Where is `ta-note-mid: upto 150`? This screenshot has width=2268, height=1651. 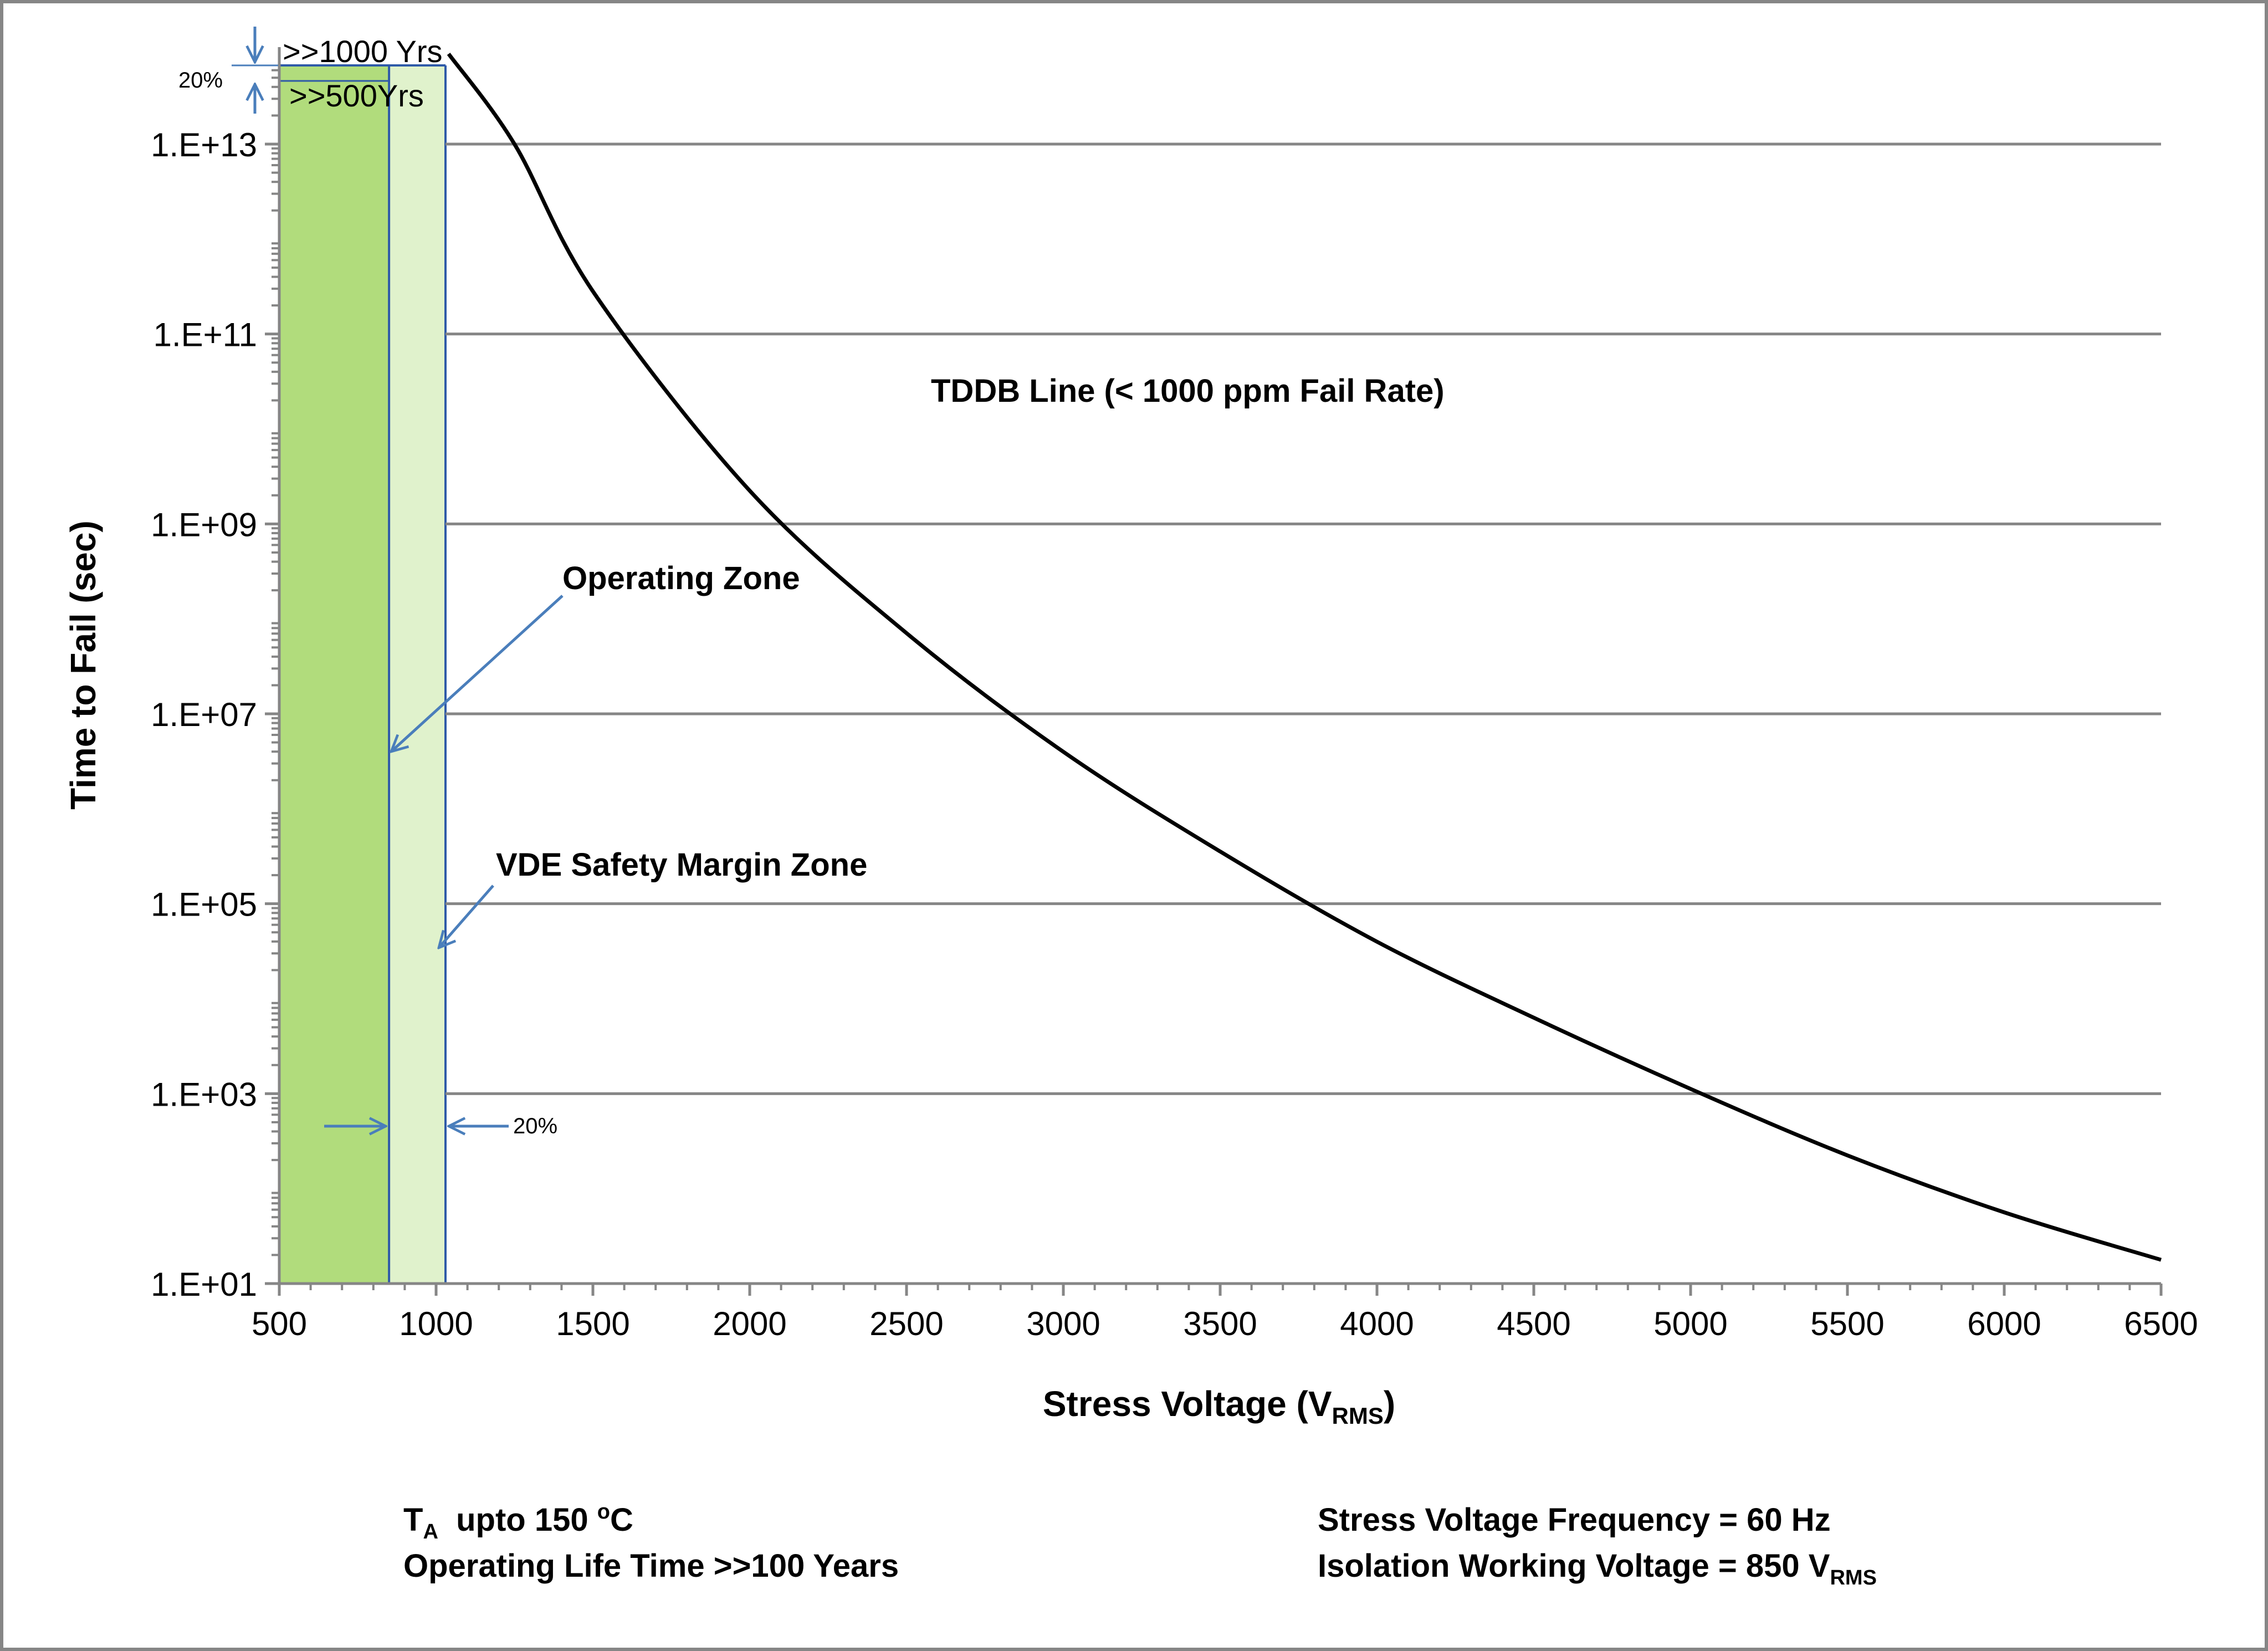
ta-note-mid: upto 150 is located at coordinates (517, 1520).